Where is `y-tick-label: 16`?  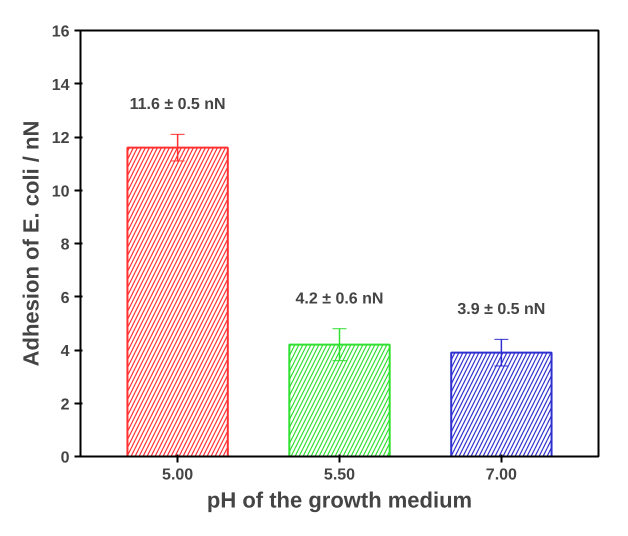
y-tick-label: 16 is located at coordinates (61, 32).